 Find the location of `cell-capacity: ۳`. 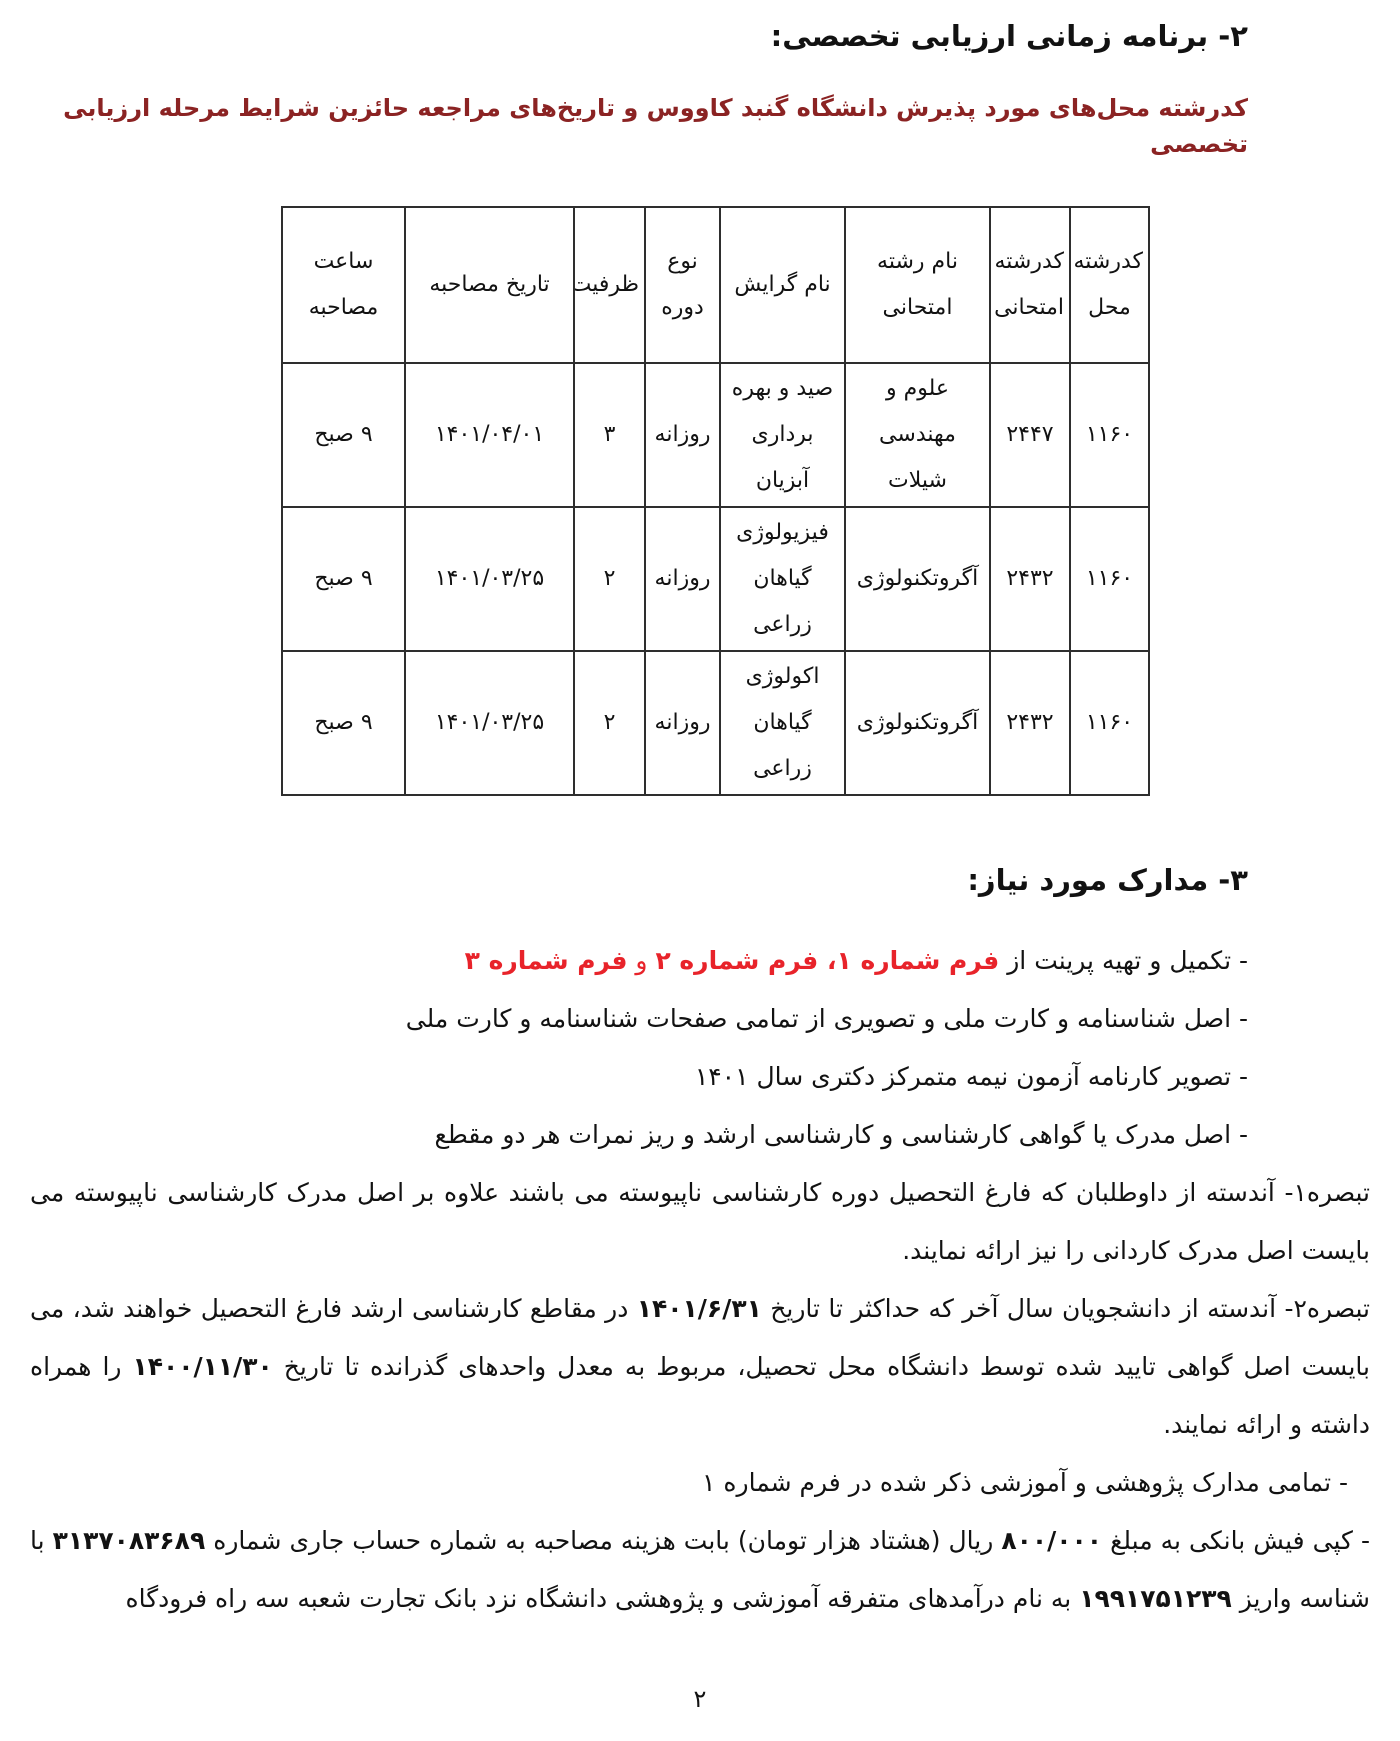

cell-capacity: ۳ is located at coordinates (609, 435).